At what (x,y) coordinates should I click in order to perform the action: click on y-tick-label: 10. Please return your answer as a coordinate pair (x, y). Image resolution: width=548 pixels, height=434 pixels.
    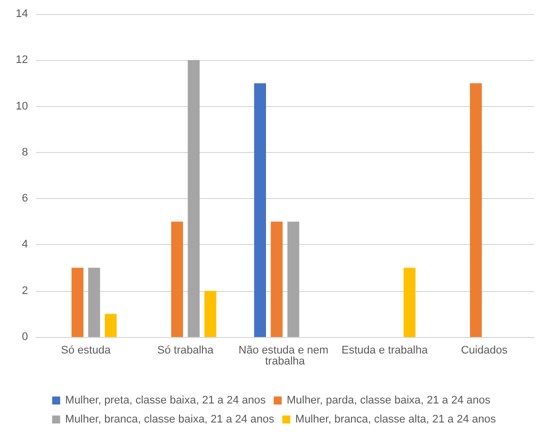
    Looking at the image, I should click on (22, 106).